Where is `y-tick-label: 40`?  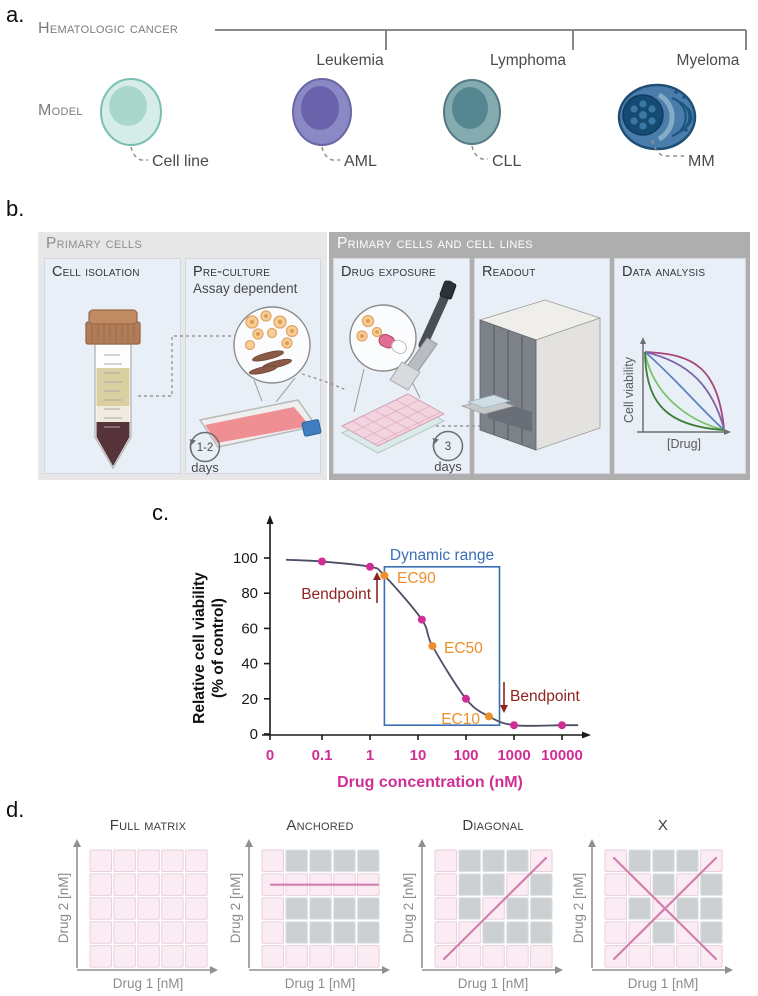 y-tick-label: 40 is located at coordinates (249, 664).